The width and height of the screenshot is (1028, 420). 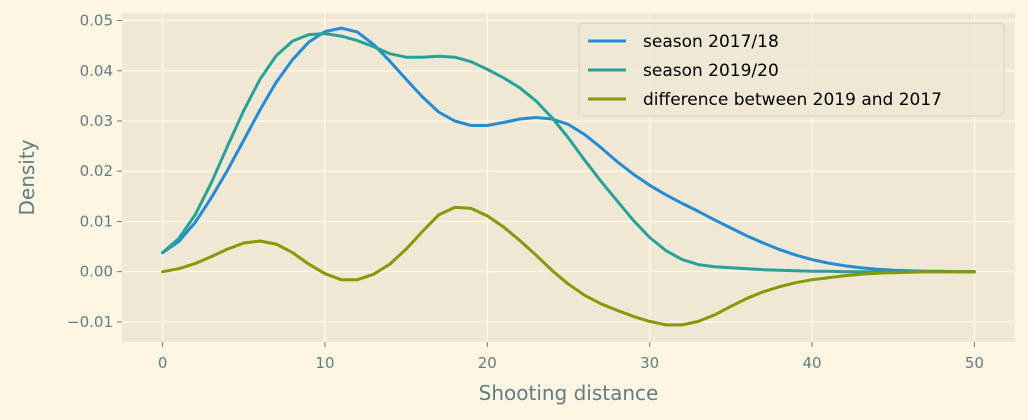 I want to click on x-tick-label: 0, so click(x=163, y=363).